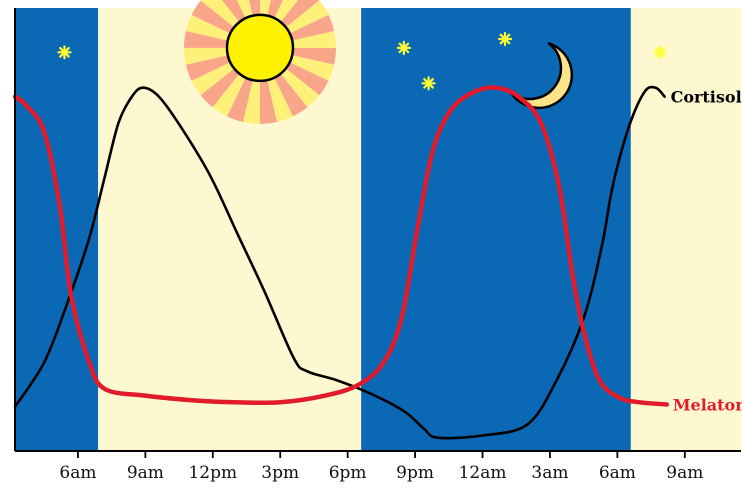 This screenshot has height=496, width=742. Describe the element at coordinates (415, 473) in the screenshot. I see `x-tick-label: 9pm` at that location.